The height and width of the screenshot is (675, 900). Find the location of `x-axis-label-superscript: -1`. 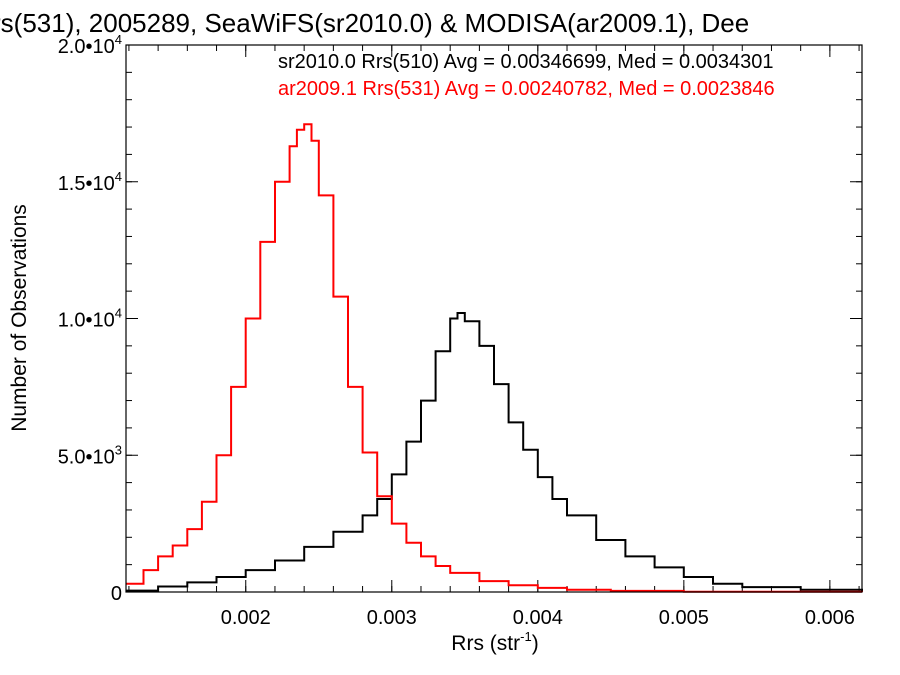

x-axis-label-superscript: -1 is located at coordinates (526, 636).